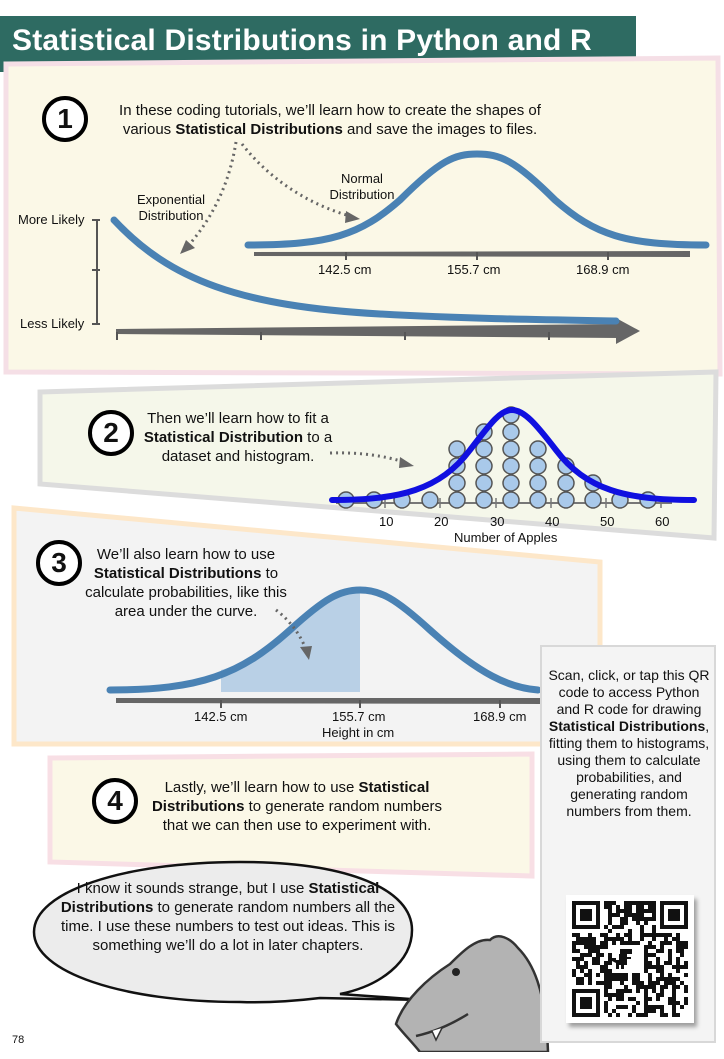  What do you see at coordinates (497, 457) in the screenshot?
I see `histogram-dots` at bounding box center [497, 457].